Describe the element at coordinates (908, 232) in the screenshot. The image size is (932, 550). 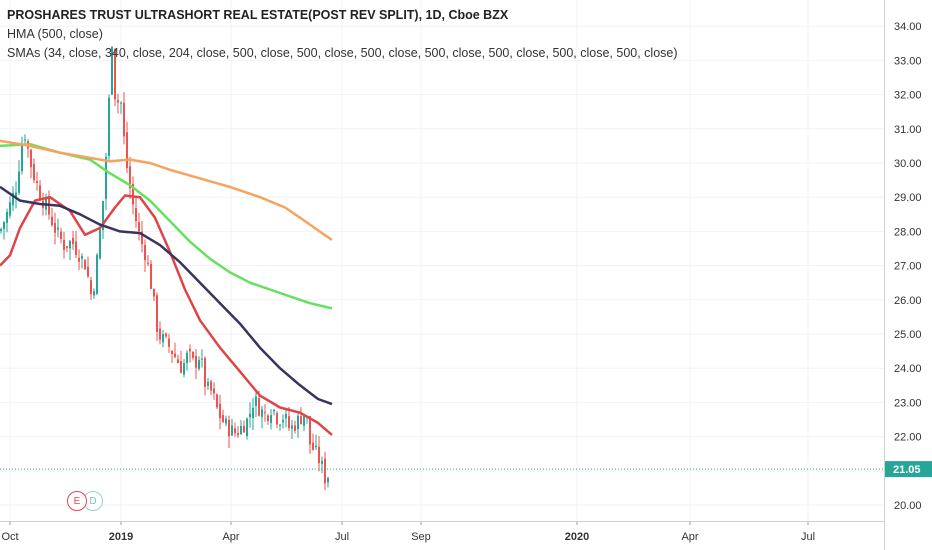
I see `y-tick-label: 28.00` at that location.